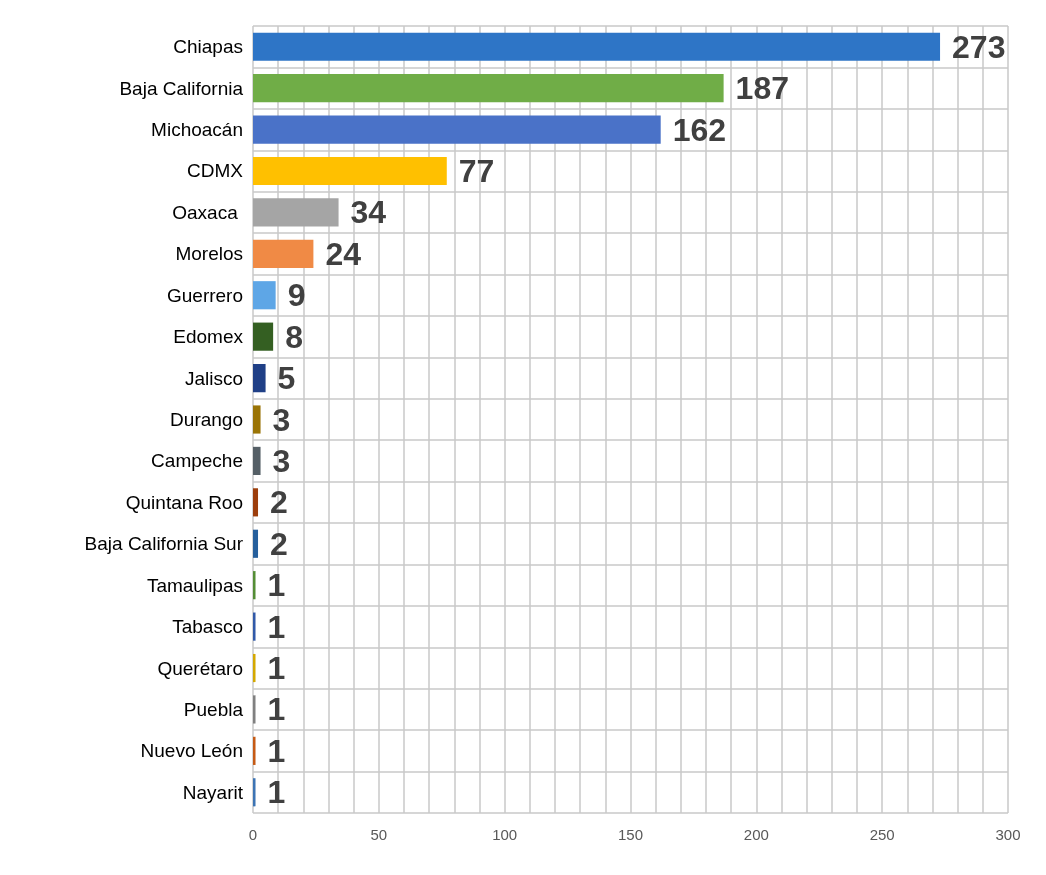  What do you see at coordinates (630, 834) in the screenshot?
I see `x-tick-label: 150` at bounding box center [630, 834].